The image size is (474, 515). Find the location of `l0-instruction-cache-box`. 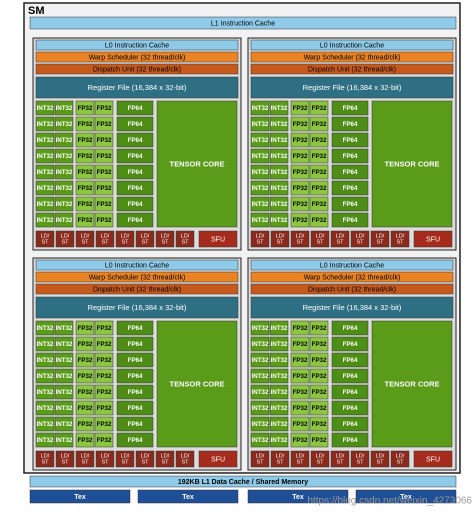

l0-instruction-cache-box is located at coordinates (352, 265).